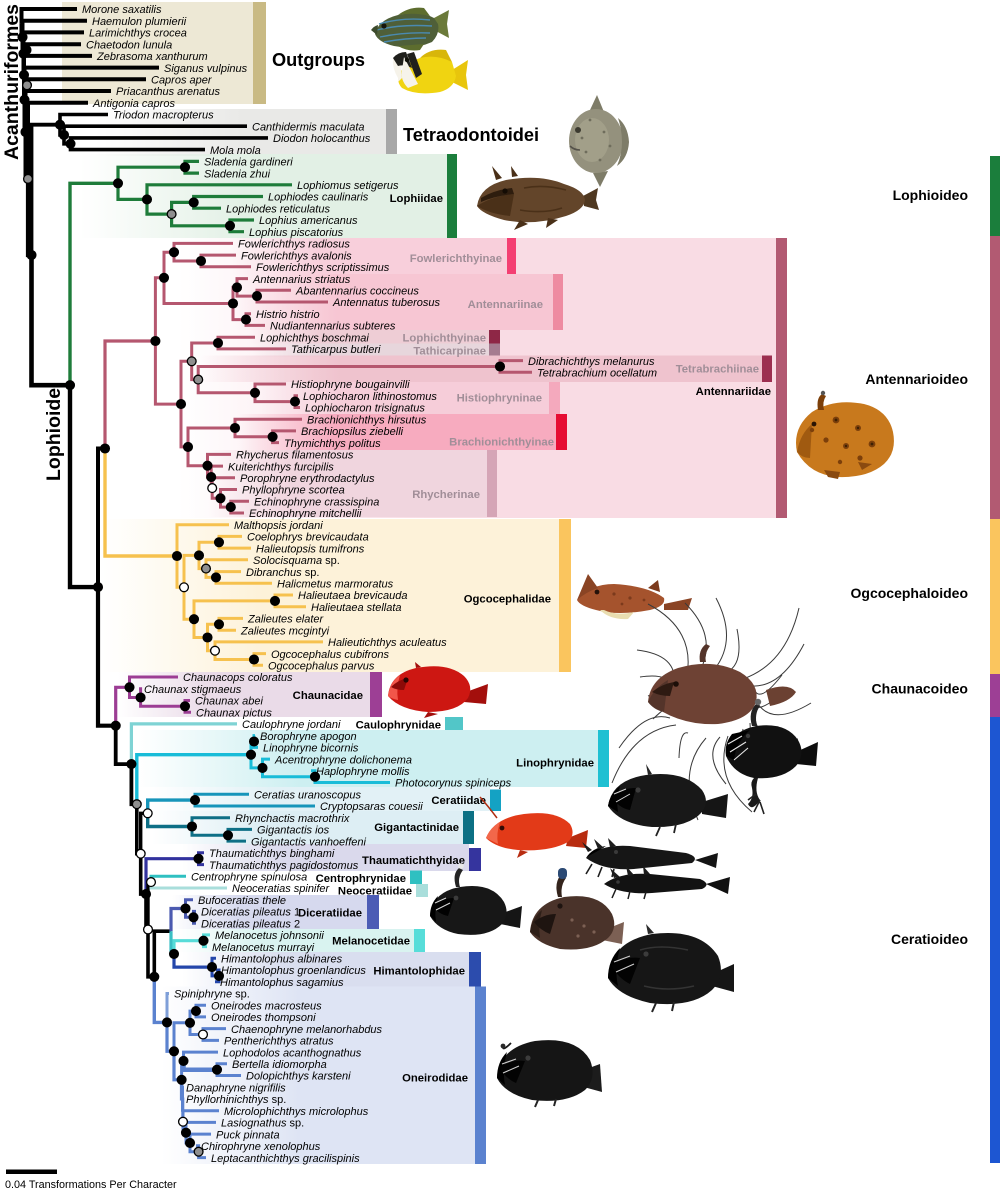 Image resolution: width=1000 pixels, height=1196 pixels. Describe the element at coordinates (292, 1053) in the screenshot. I see `svg-text: Lophodolos acanthognathus` at that location.